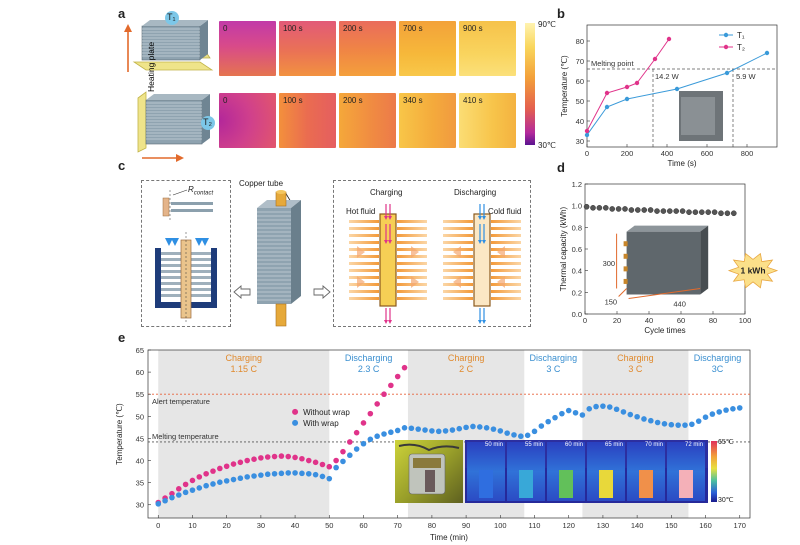 The height and width of the screenshot is (545, 800). Describe the element at coordinates (649, 320) in the screenshot. I see `x-tick-label: 40` at that location.